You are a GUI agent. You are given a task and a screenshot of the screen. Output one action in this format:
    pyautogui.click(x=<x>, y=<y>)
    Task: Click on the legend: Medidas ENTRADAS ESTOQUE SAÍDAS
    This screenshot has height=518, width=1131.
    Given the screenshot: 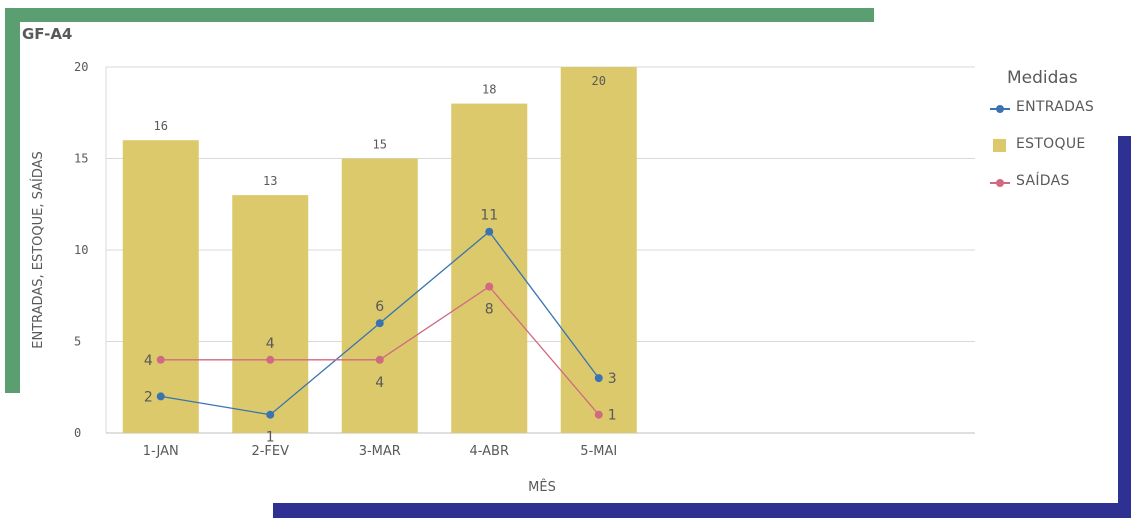 What is the action you would take?
    pyautogui.click(x=1042, y=138)
    